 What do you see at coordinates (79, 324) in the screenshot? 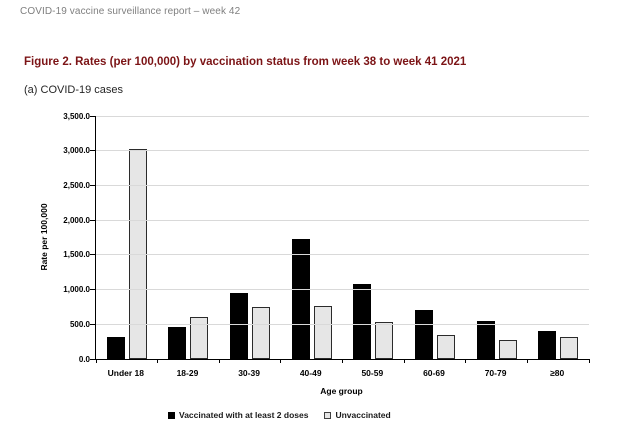
I see `y-axis-tick-label: 500.0` at bounding box center [79, 324].